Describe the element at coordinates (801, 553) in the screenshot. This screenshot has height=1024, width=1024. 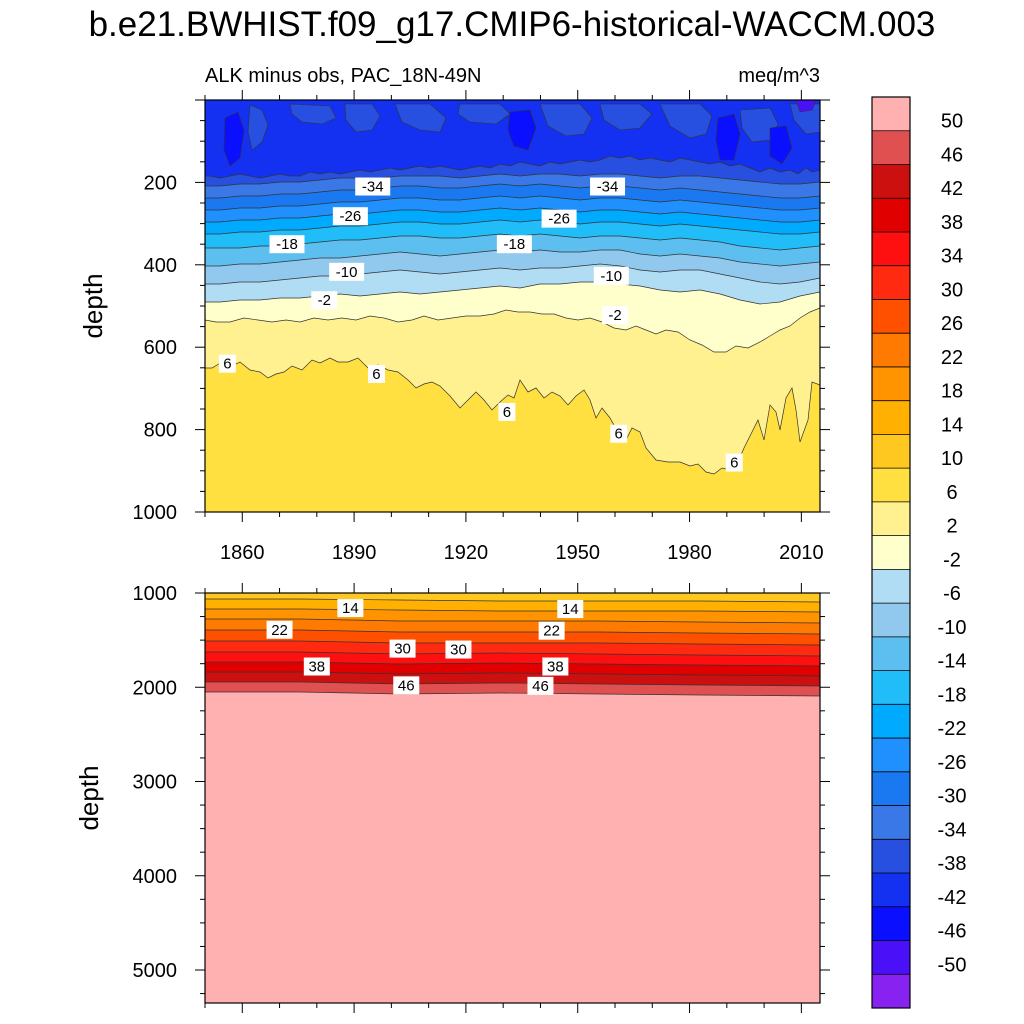
I see `x-tick-label: 2010` at that location.